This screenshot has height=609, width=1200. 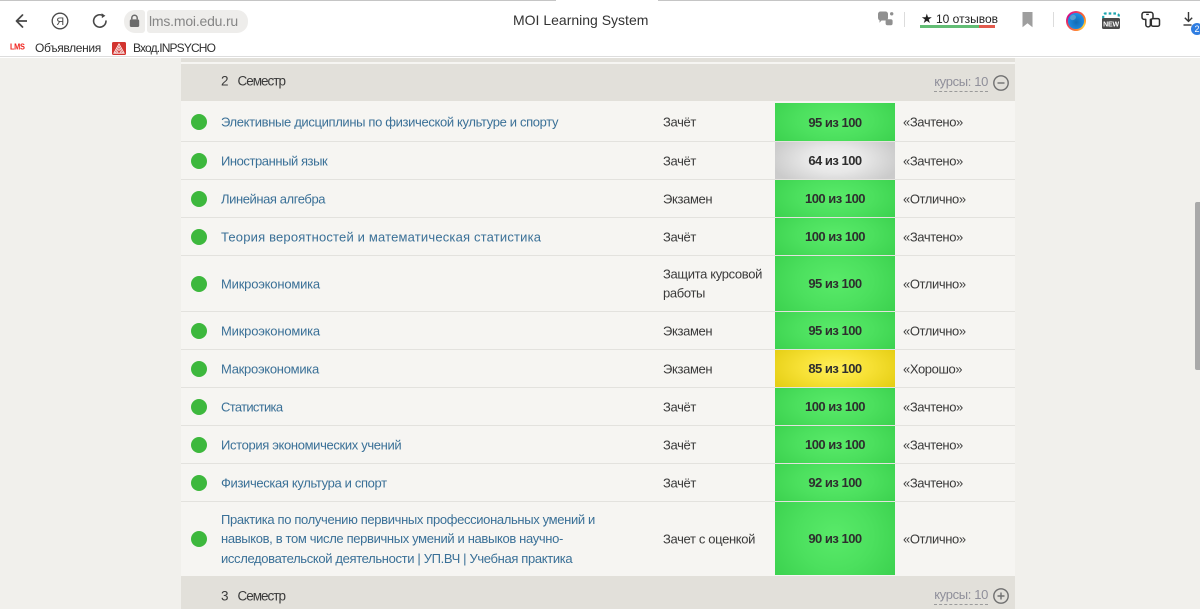 I want to click on svg-text: NEW, so click(x=1111, y=24).